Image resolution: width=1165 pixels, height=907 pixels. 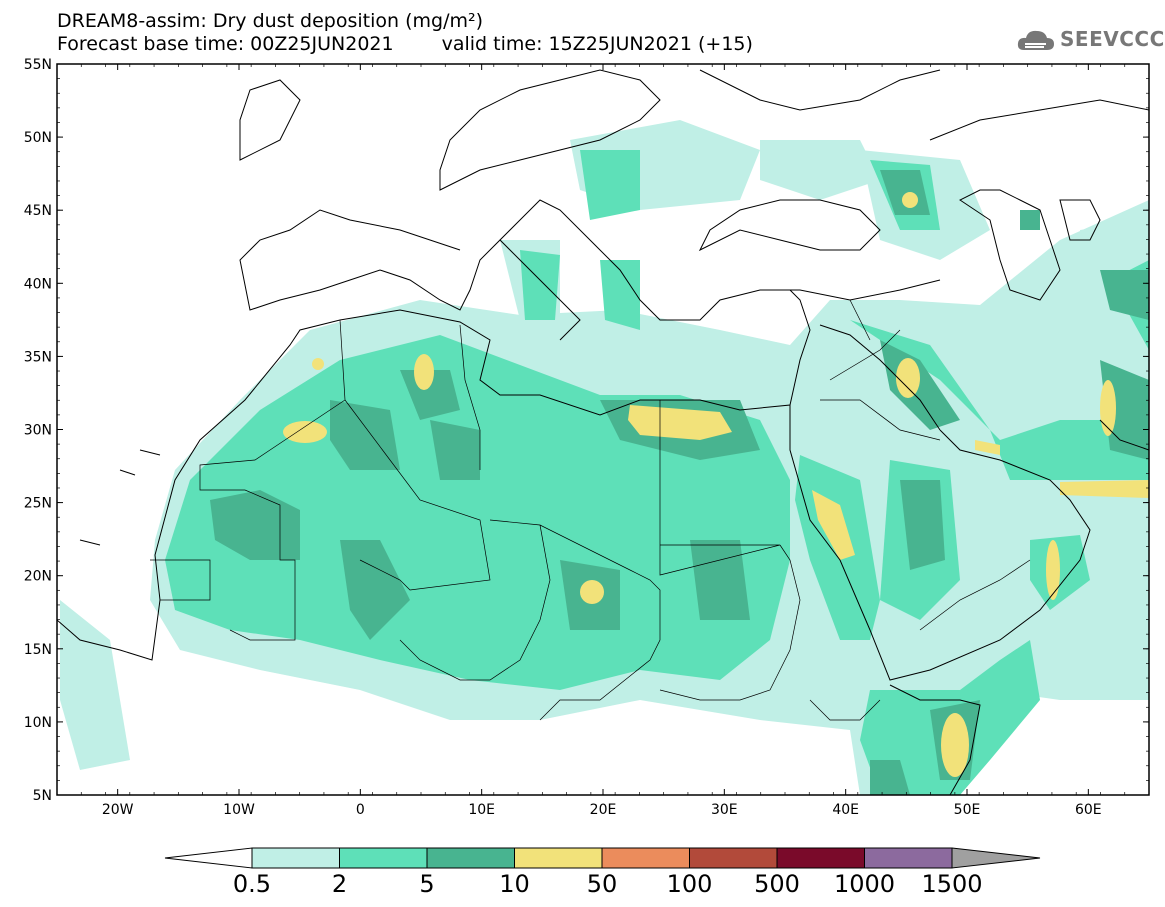 I want to click on colorbar-label: 500, so click(x=777, y=884).